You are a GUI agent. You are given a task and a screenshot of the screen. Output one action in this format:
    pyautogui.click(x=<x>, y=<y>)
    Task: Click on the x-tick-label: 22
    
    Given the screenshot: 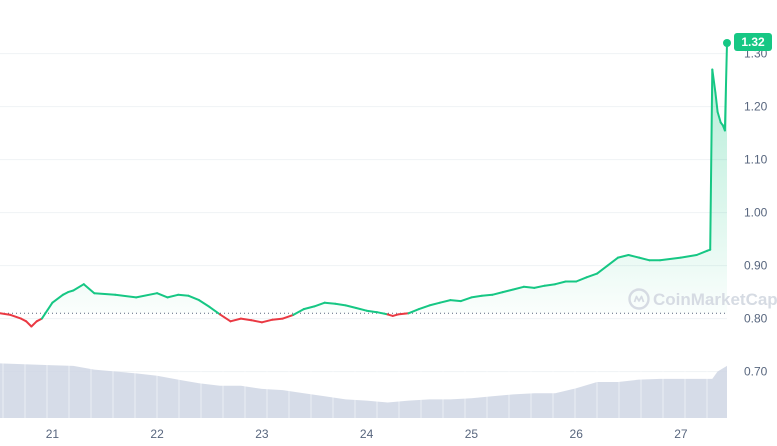 What is the action you would take?
    pyautogui.click(x=157, y=434)
    